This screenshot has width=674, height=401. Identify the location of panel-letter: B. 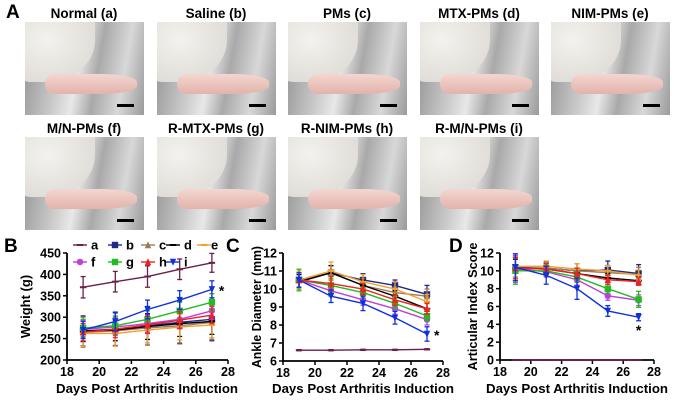
(11, 246).